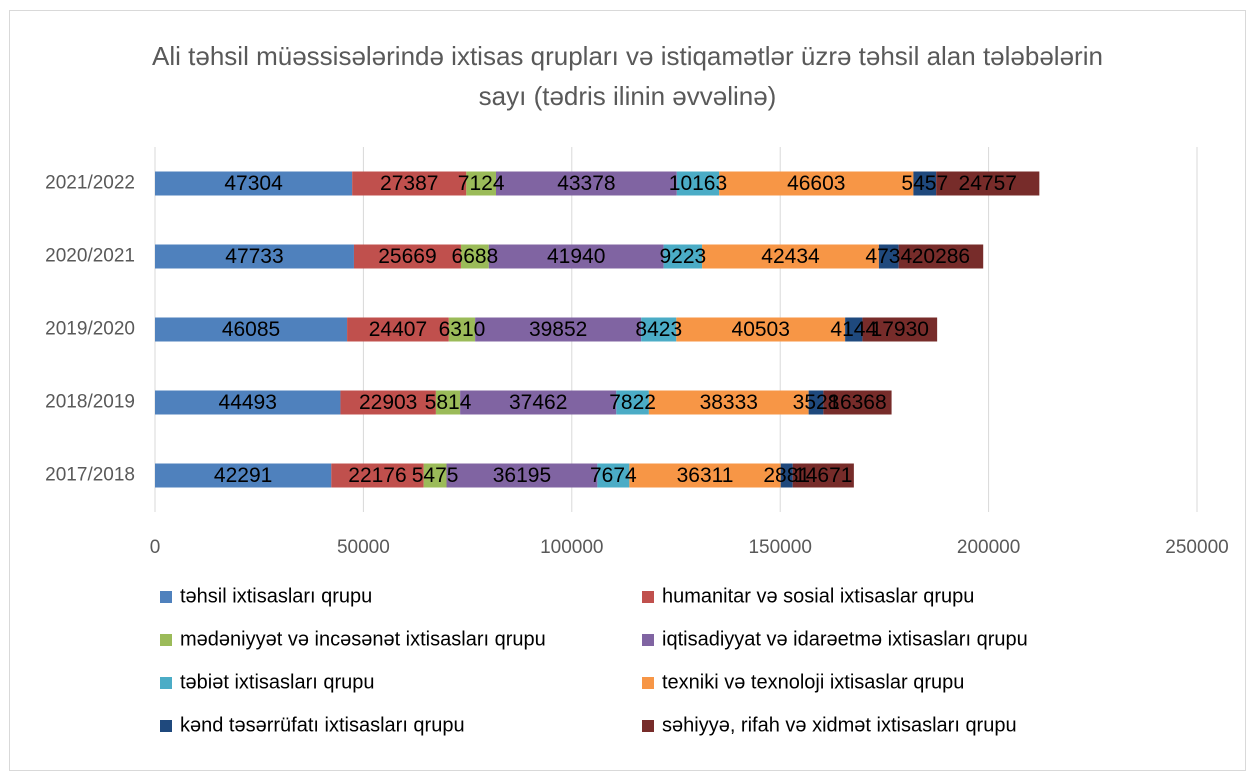 This screenshot has width=1255, height=772. What do you see at coordinates (322, 725) in the screenshot?
I see `legend-label: kənd təsərrüfatı ixtisasları qrupu` at bounding box center [322, 725].